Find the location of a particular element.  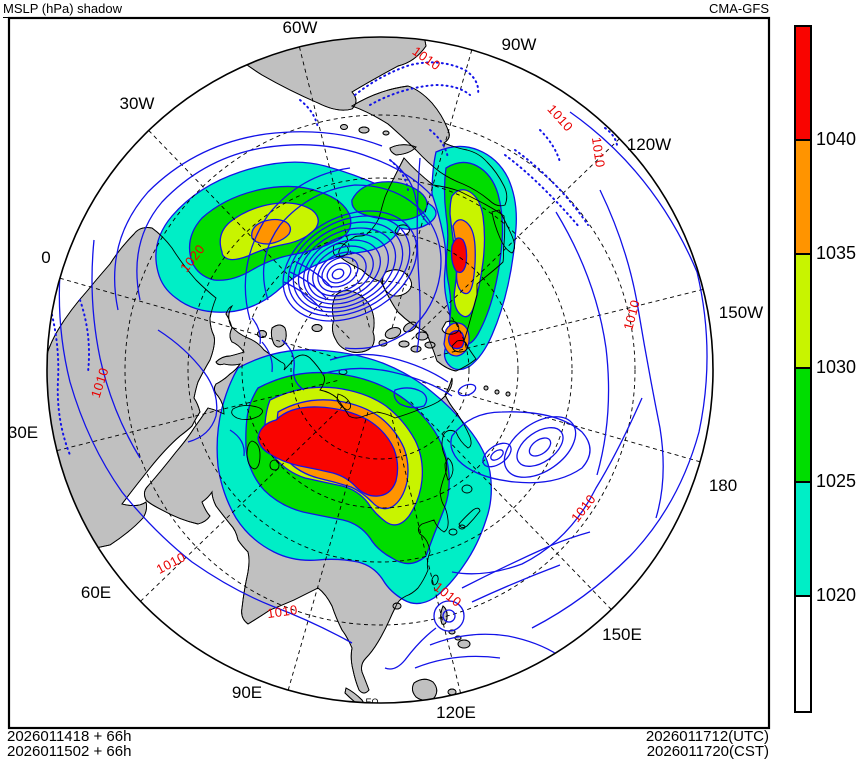

valid-time-cst: 2026011720(CST) is located at coordinates (707, 751).